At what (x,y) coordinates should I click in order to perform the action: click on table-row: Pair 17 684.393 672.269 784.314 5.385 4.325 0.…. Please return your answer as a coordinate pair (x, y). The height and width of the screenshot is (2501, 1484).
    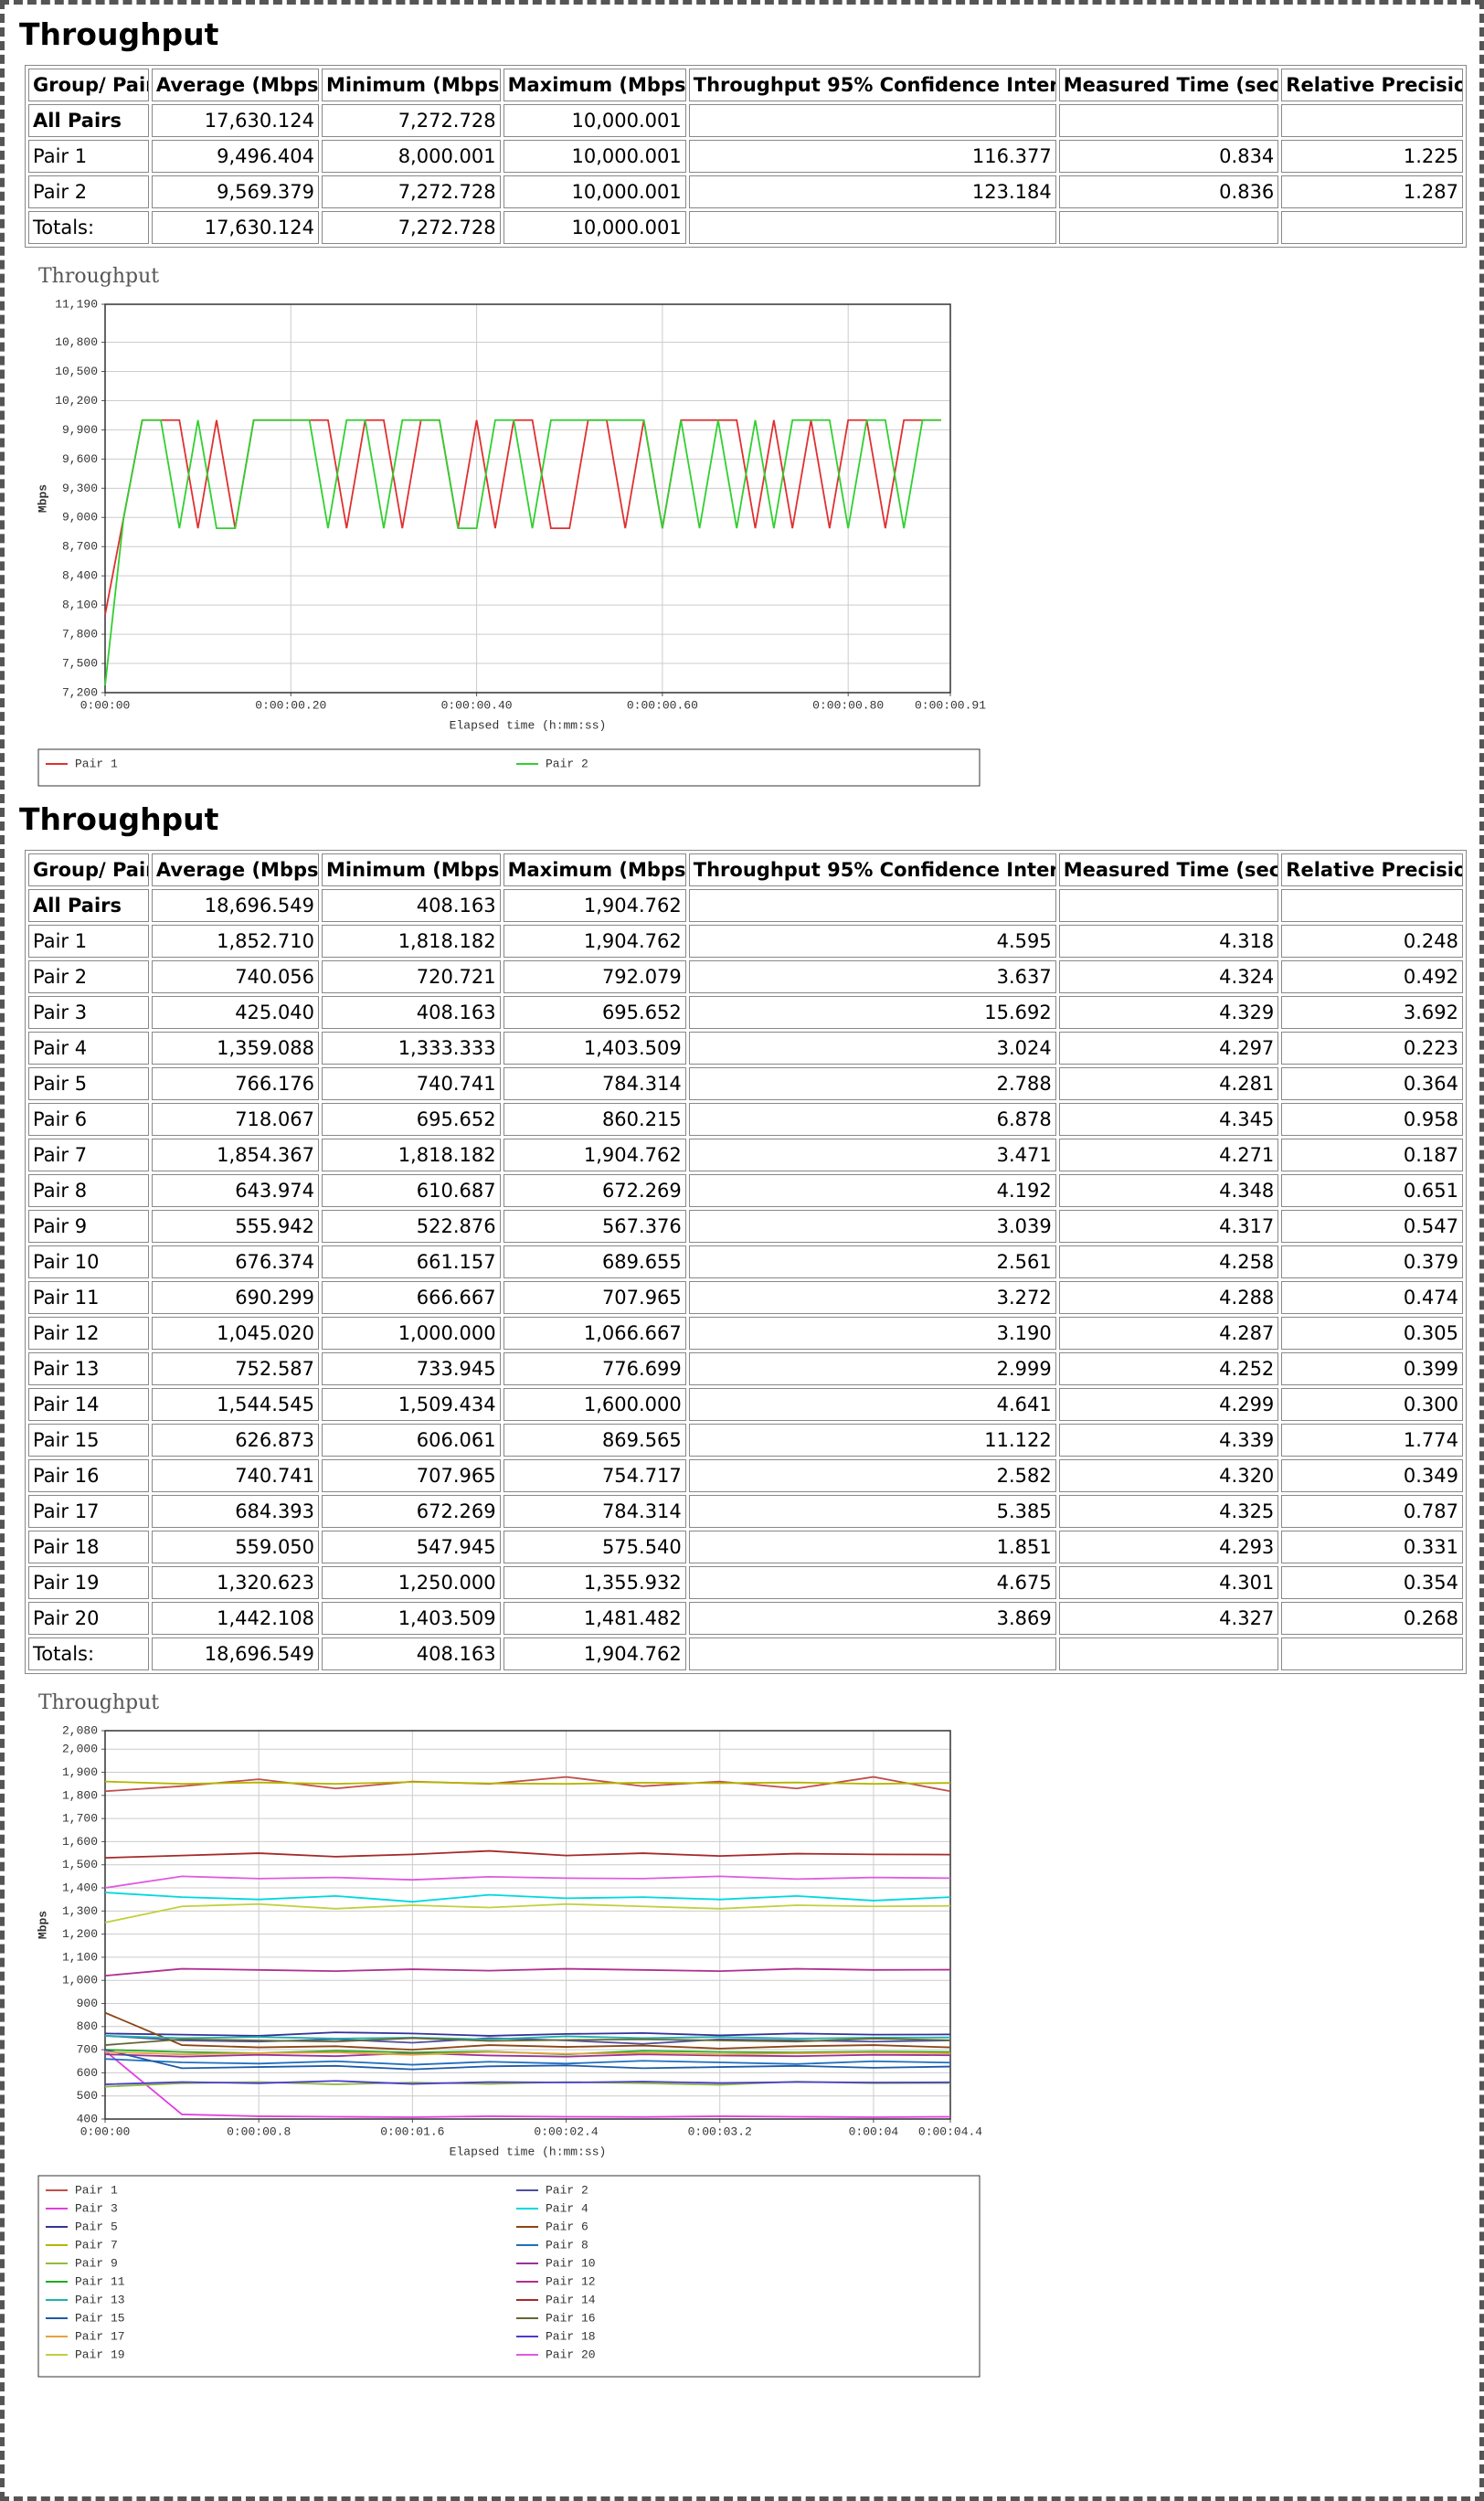
    Looking at the image, I should click on (745, 1511).